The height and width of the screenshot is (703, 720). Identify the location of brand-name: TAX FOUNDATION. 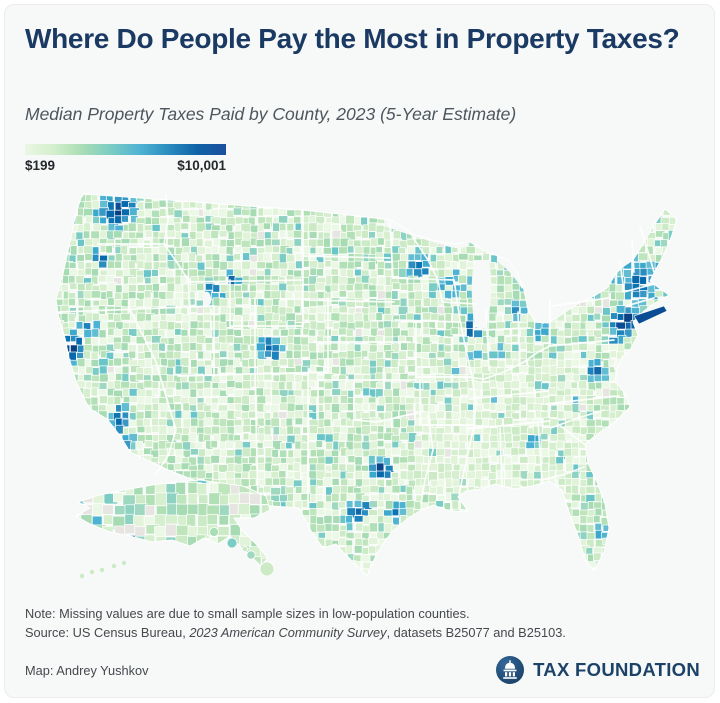
(616, 669).